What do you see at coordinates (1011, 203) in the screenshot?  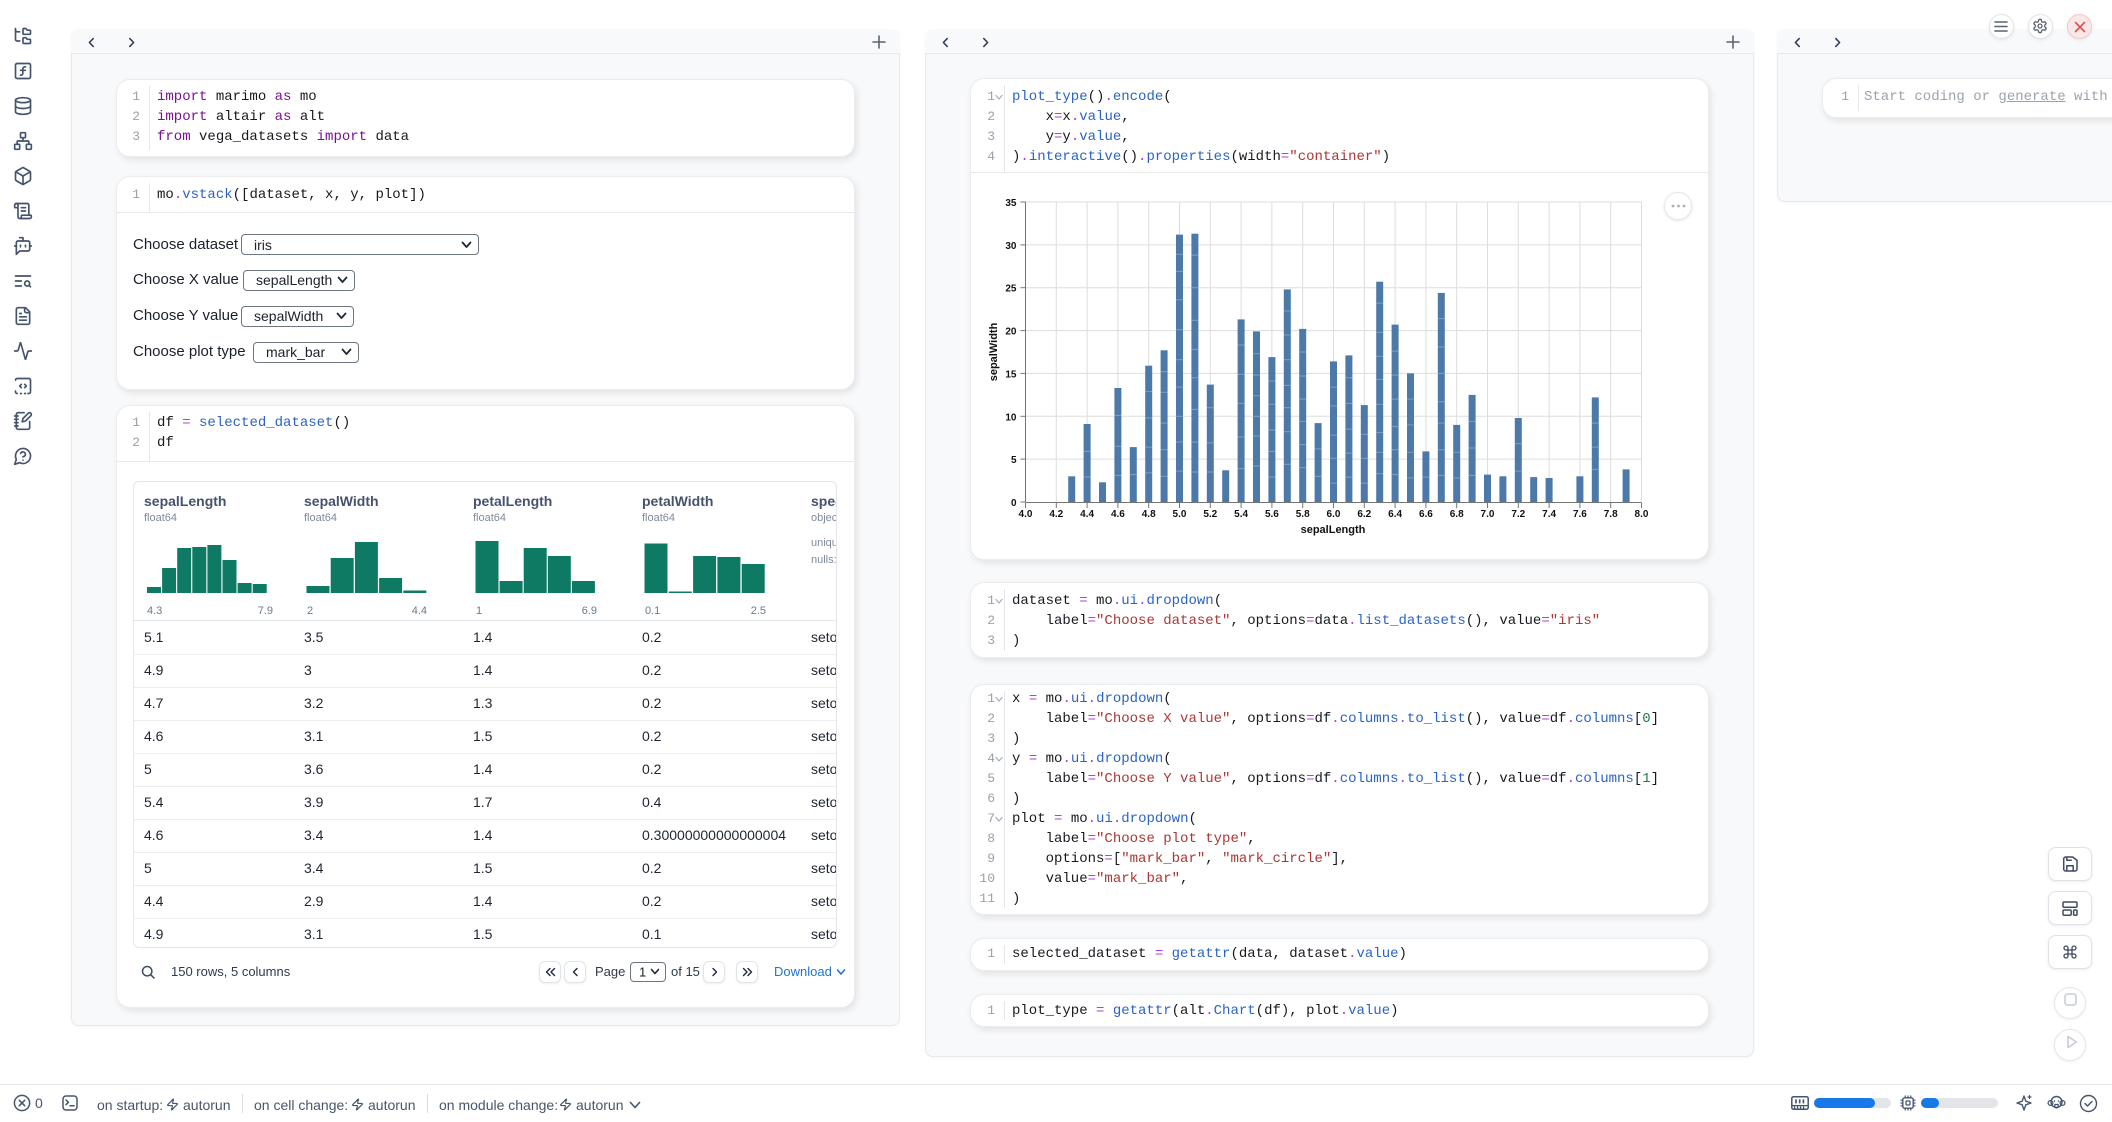 I see `svg-text: 35` at bounding box center [1011, 203].